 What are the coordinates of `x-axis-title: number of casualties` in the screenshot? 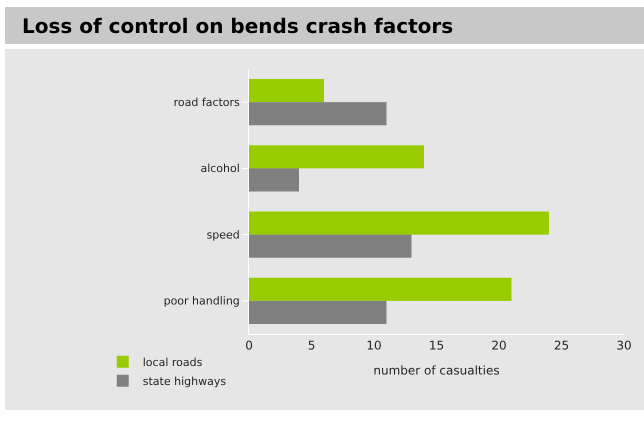 It's located at (436, 370).